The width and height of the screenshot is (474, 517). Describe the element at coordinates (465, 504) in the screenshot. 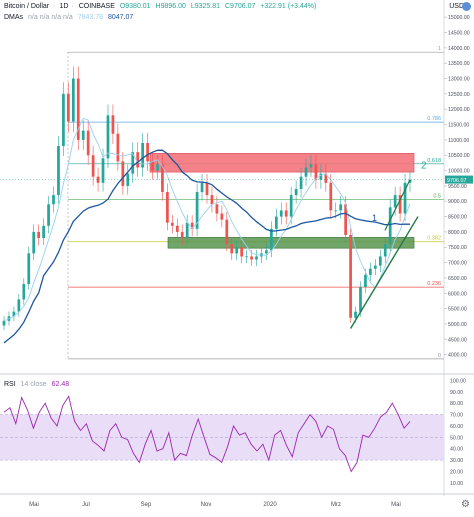

I see `settings-gear-icon: ⚙` at that location.